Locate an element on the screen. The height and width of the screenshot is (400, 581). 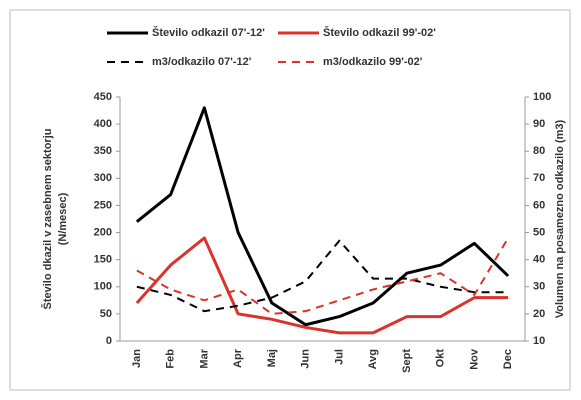
y-tick-label: 150 is located at coordinates (103, 260).